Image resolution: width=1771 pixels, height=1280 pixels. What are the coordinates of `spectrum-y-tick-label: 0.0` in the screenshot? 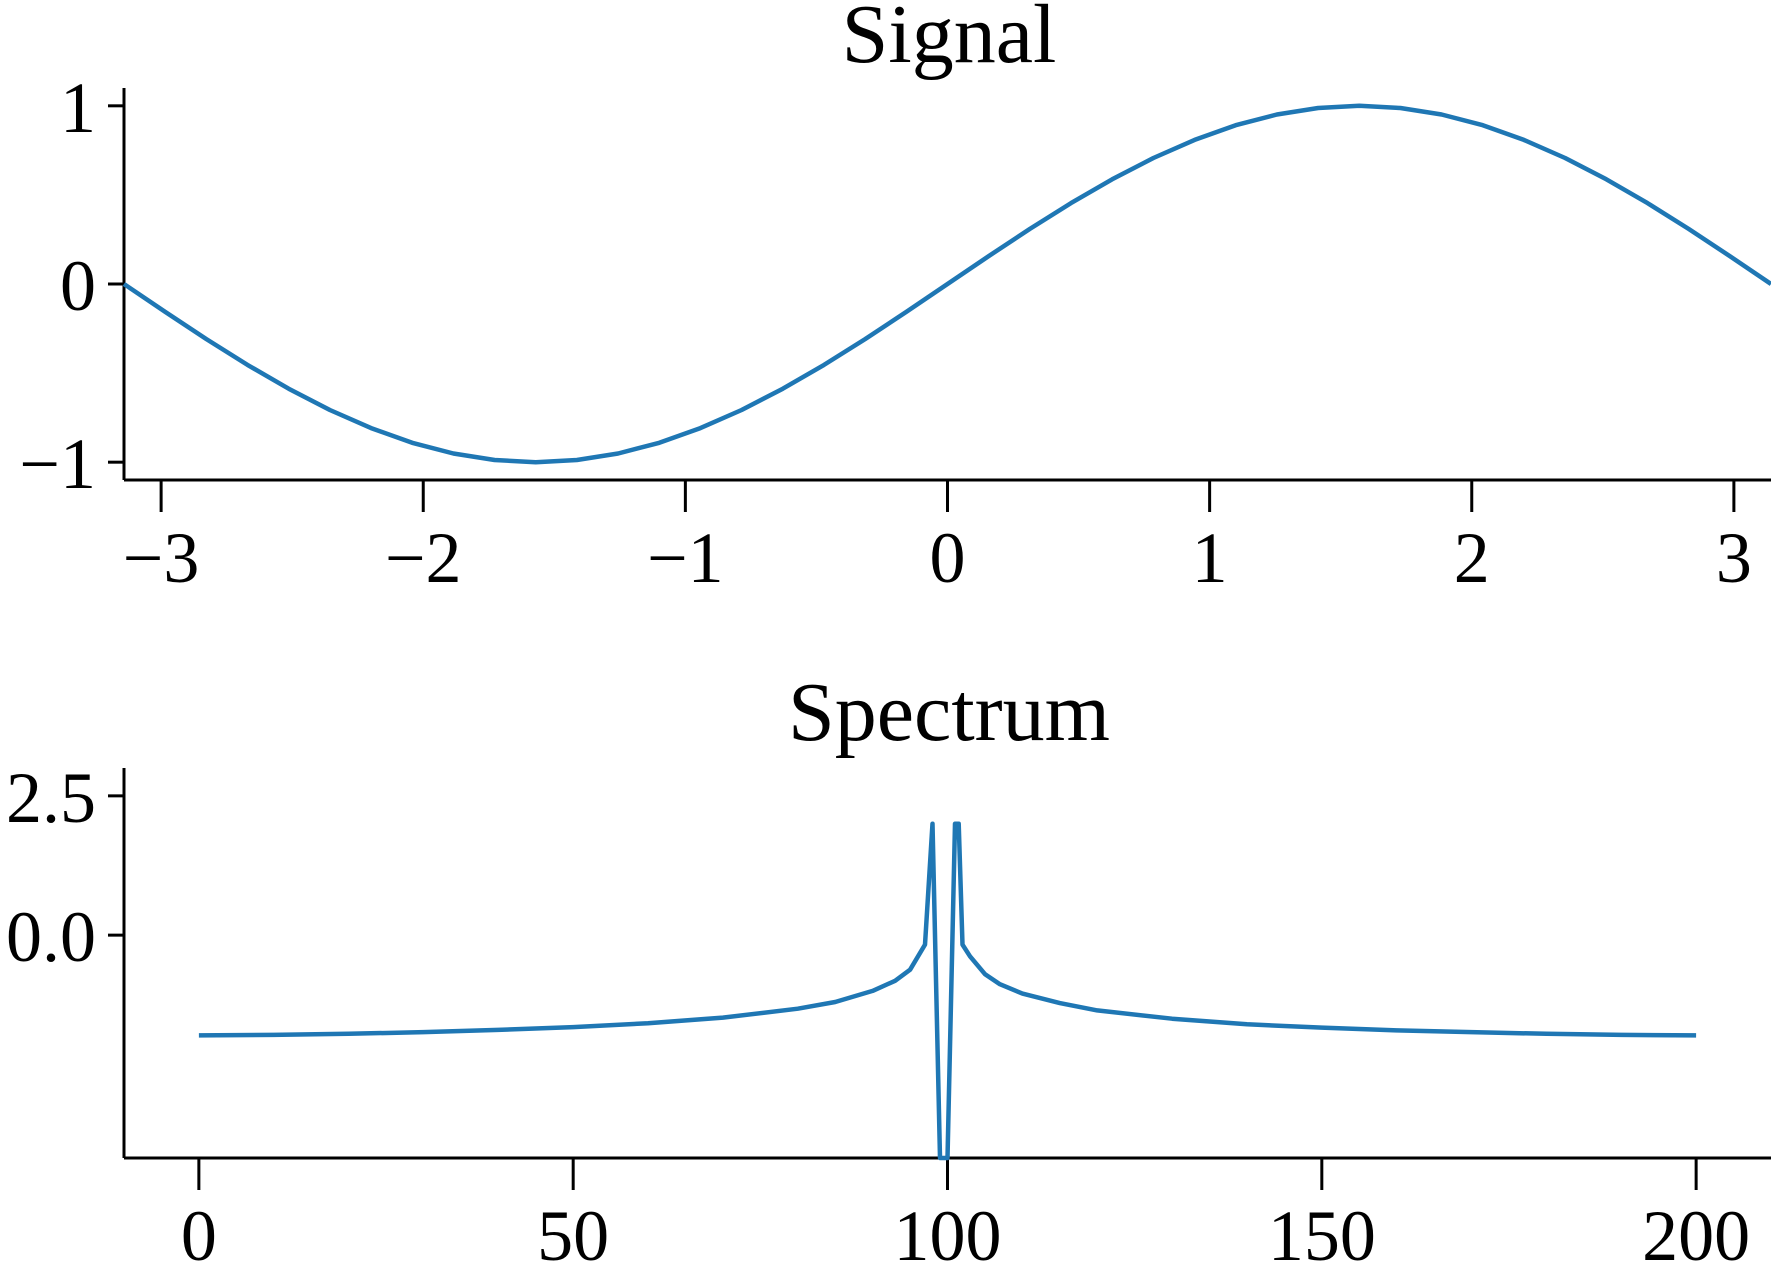 It's located at (51, 937).